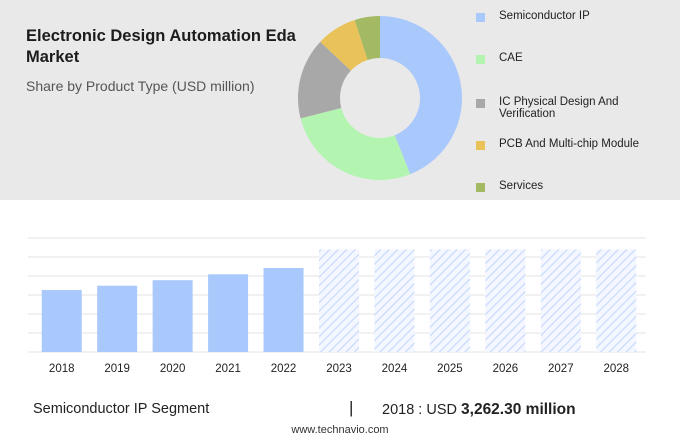 Image resolution: width=680 pixels, height=440 pixels. Describe the element at coordinates (172, 316) in the screenshot. I see `bar-2020` at that location.